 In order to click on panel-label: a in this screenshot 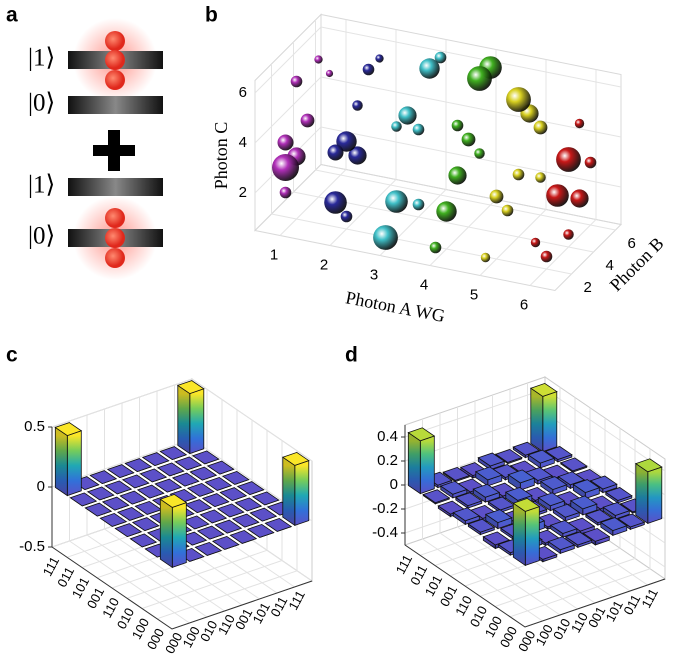, I will do `click(12, 15)`.